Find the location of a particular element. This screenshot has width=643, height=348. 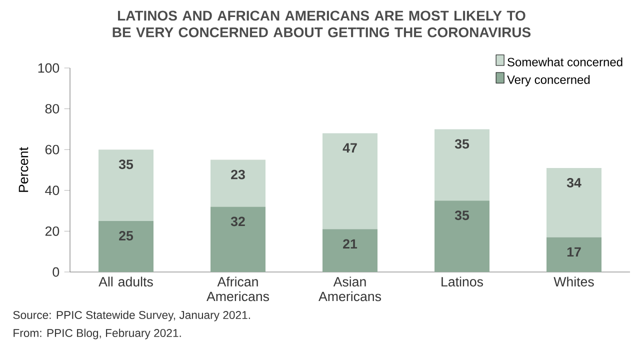

data-label: 17 is located at coordinates (574, 252).